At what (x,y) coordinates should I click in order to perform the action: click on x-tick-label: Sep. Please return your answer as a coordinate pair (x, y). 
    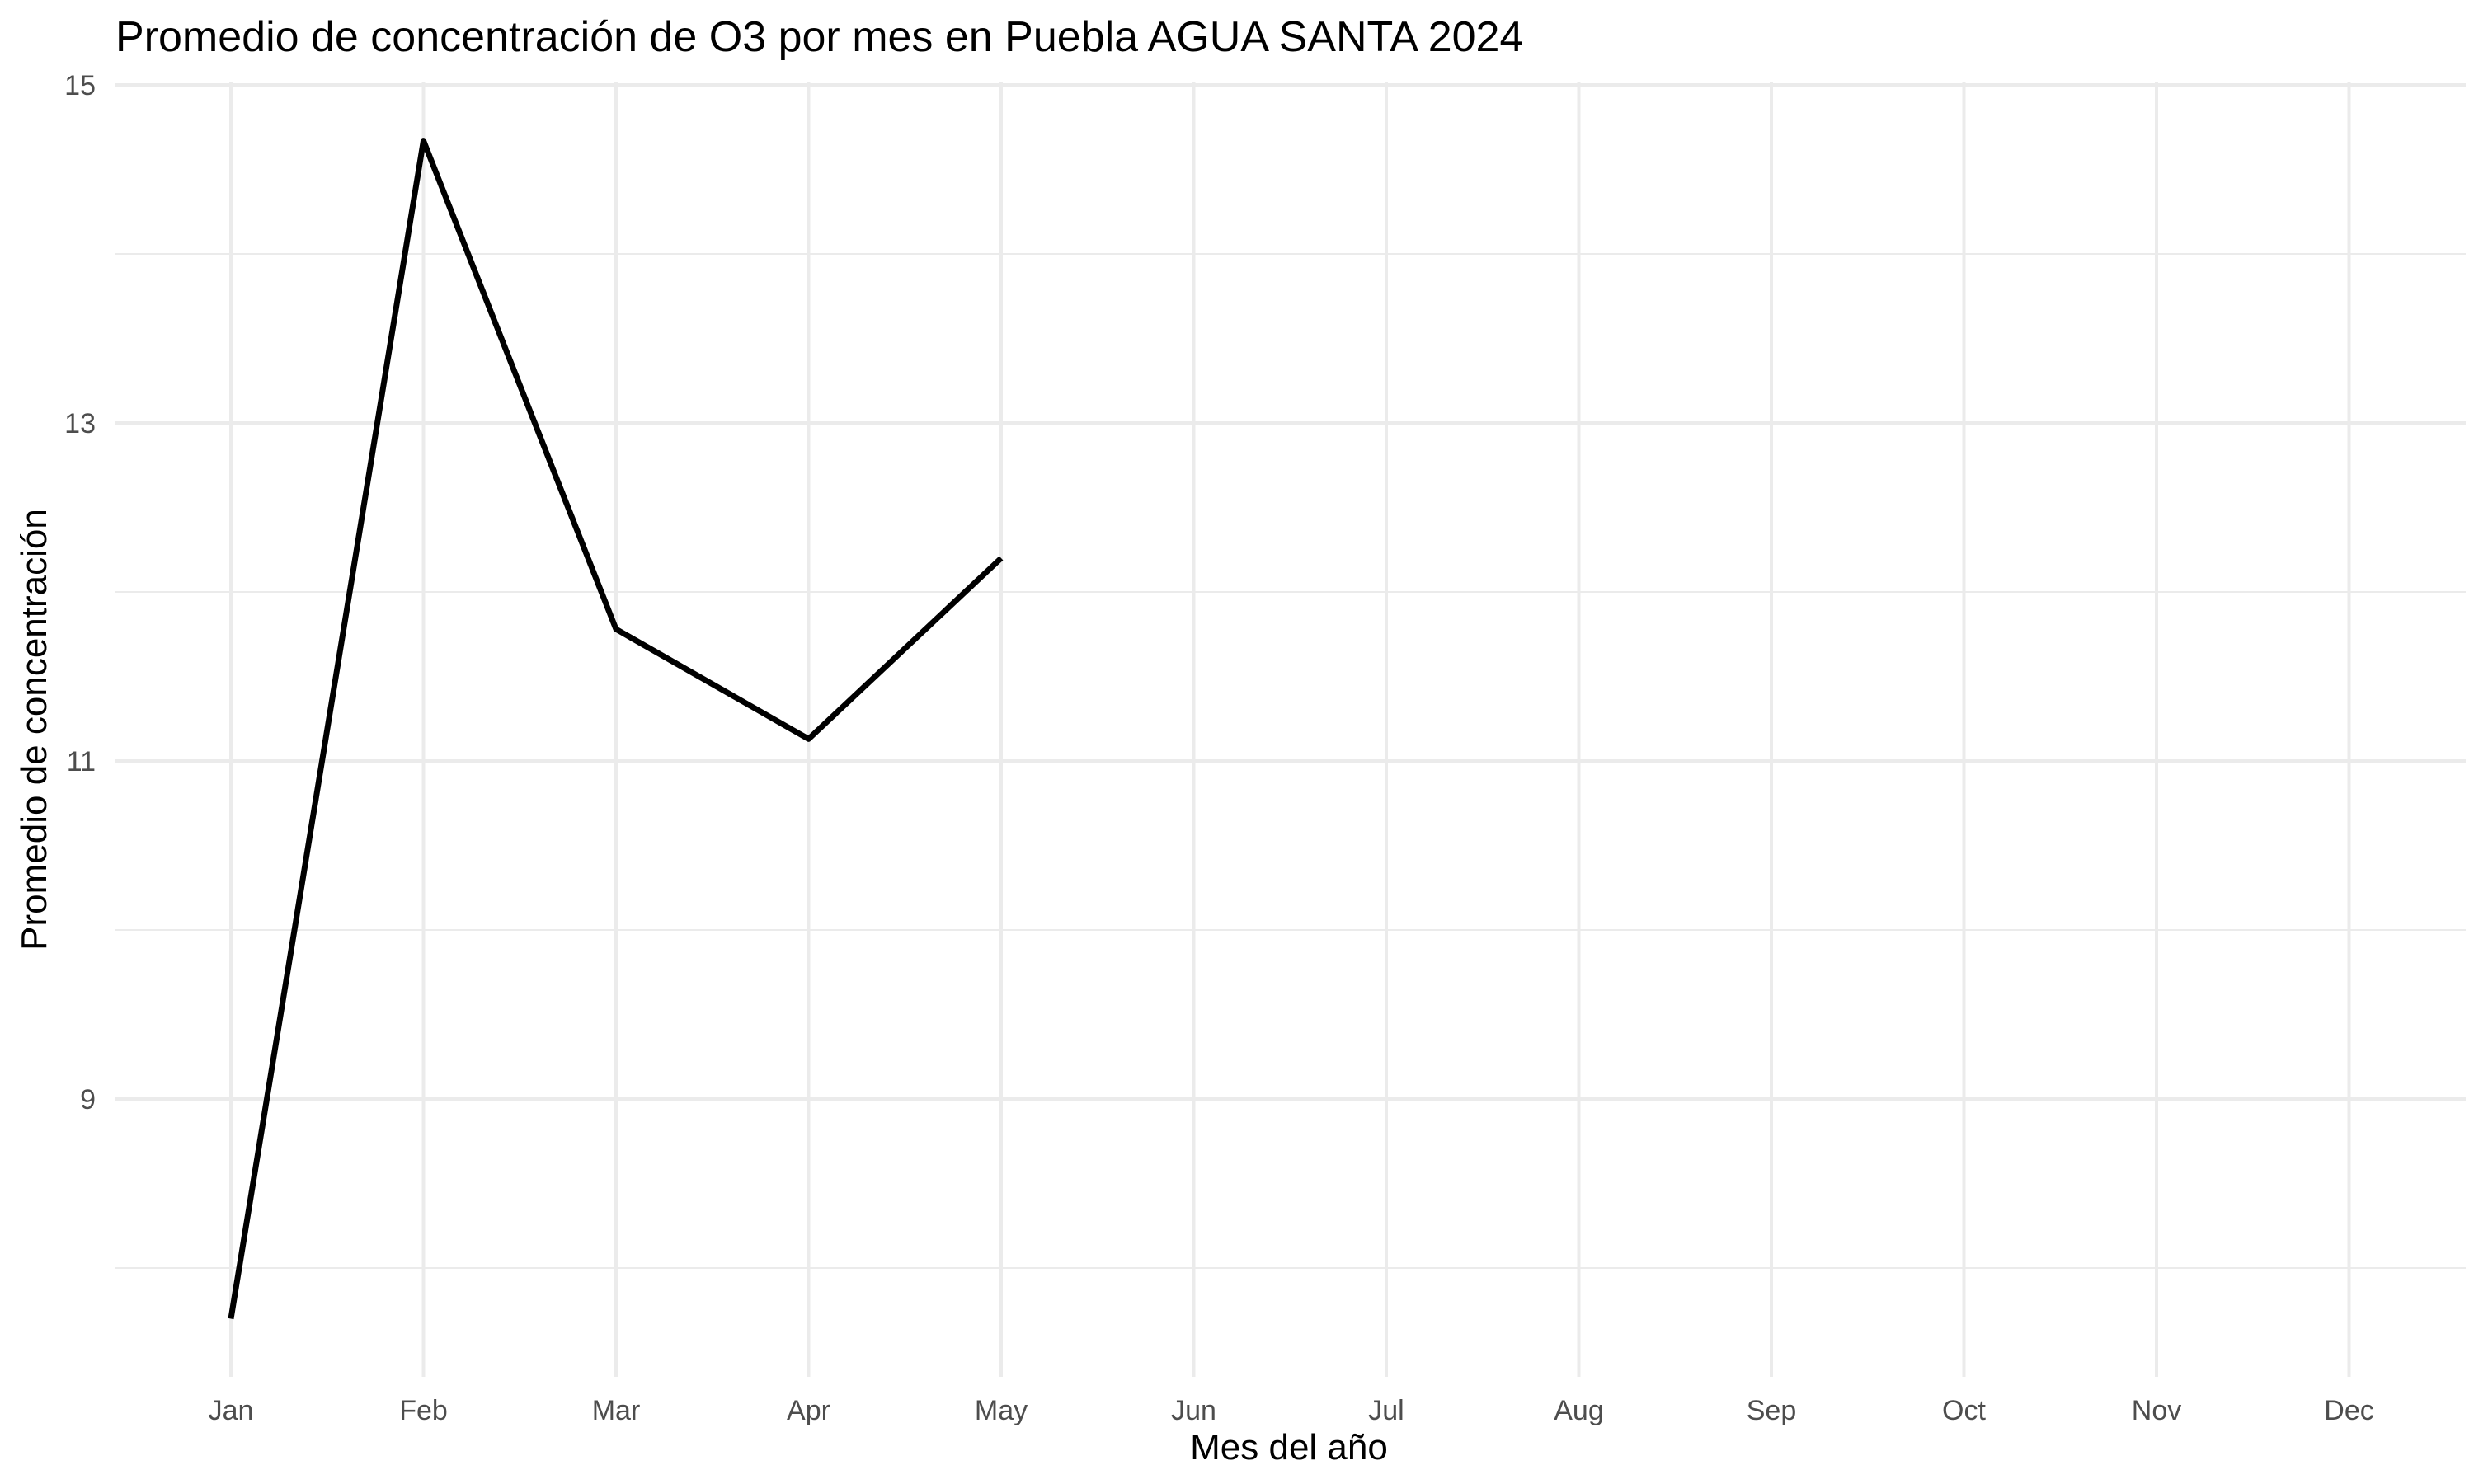
    Looking at the image, I should click on (1772, 1410).